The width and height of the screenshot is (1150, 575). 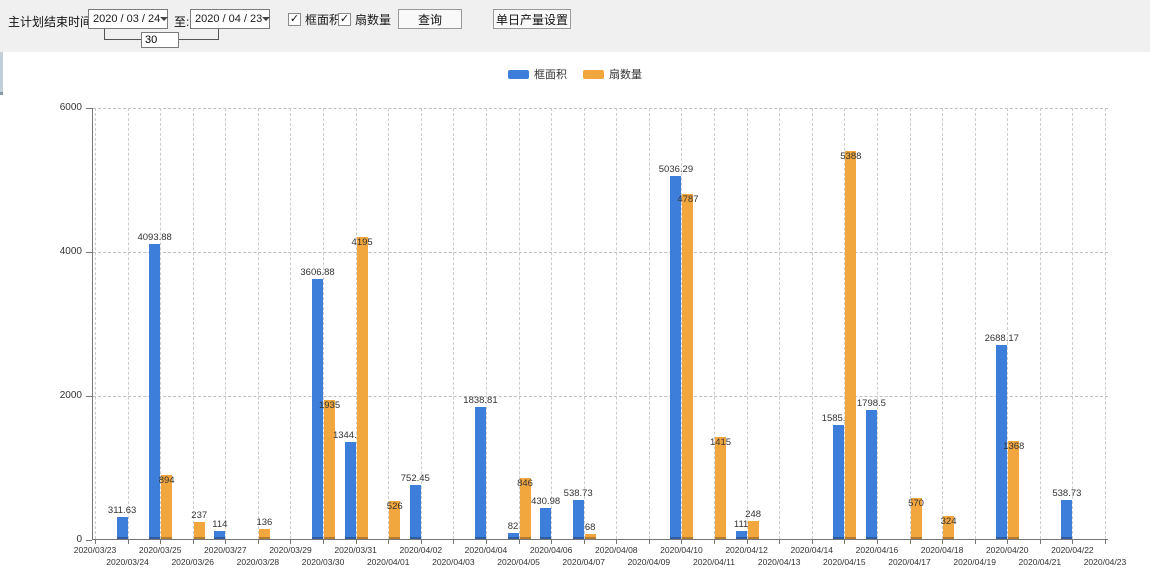 What do you see at coordinates (1072, 550) in the screenshot?
I see `x-tick-label: 2020/04/22` at bounding box center [1072, 550].